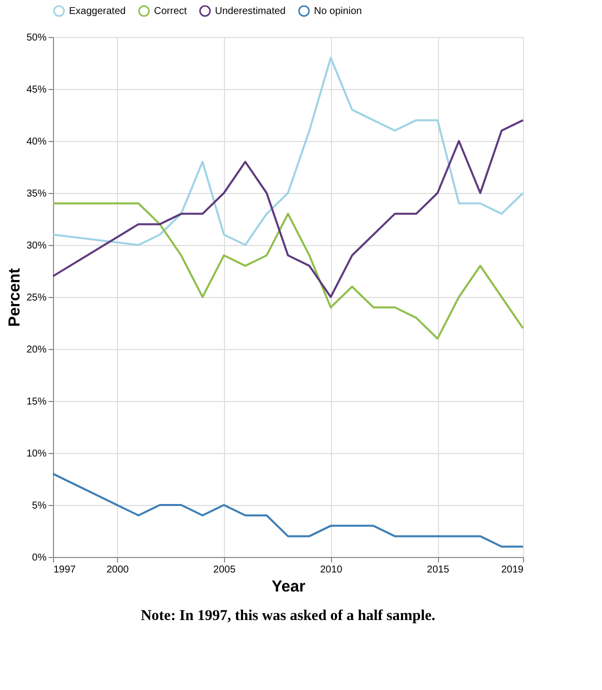 Image resolution: width=602 pixels, height=690 pixels. Describe the element at coordinates (338, 11) in the screenshot. I see `legend-label: No opinion` at that location.